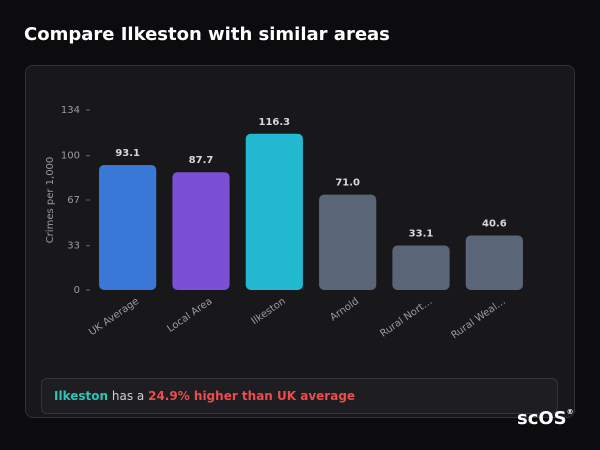 This screenshot has width=600, height=450. What do you see at coordinates (70, 110) in the screenshot?
I see `y-tick-label: 134` at bounding box center [70, 110].